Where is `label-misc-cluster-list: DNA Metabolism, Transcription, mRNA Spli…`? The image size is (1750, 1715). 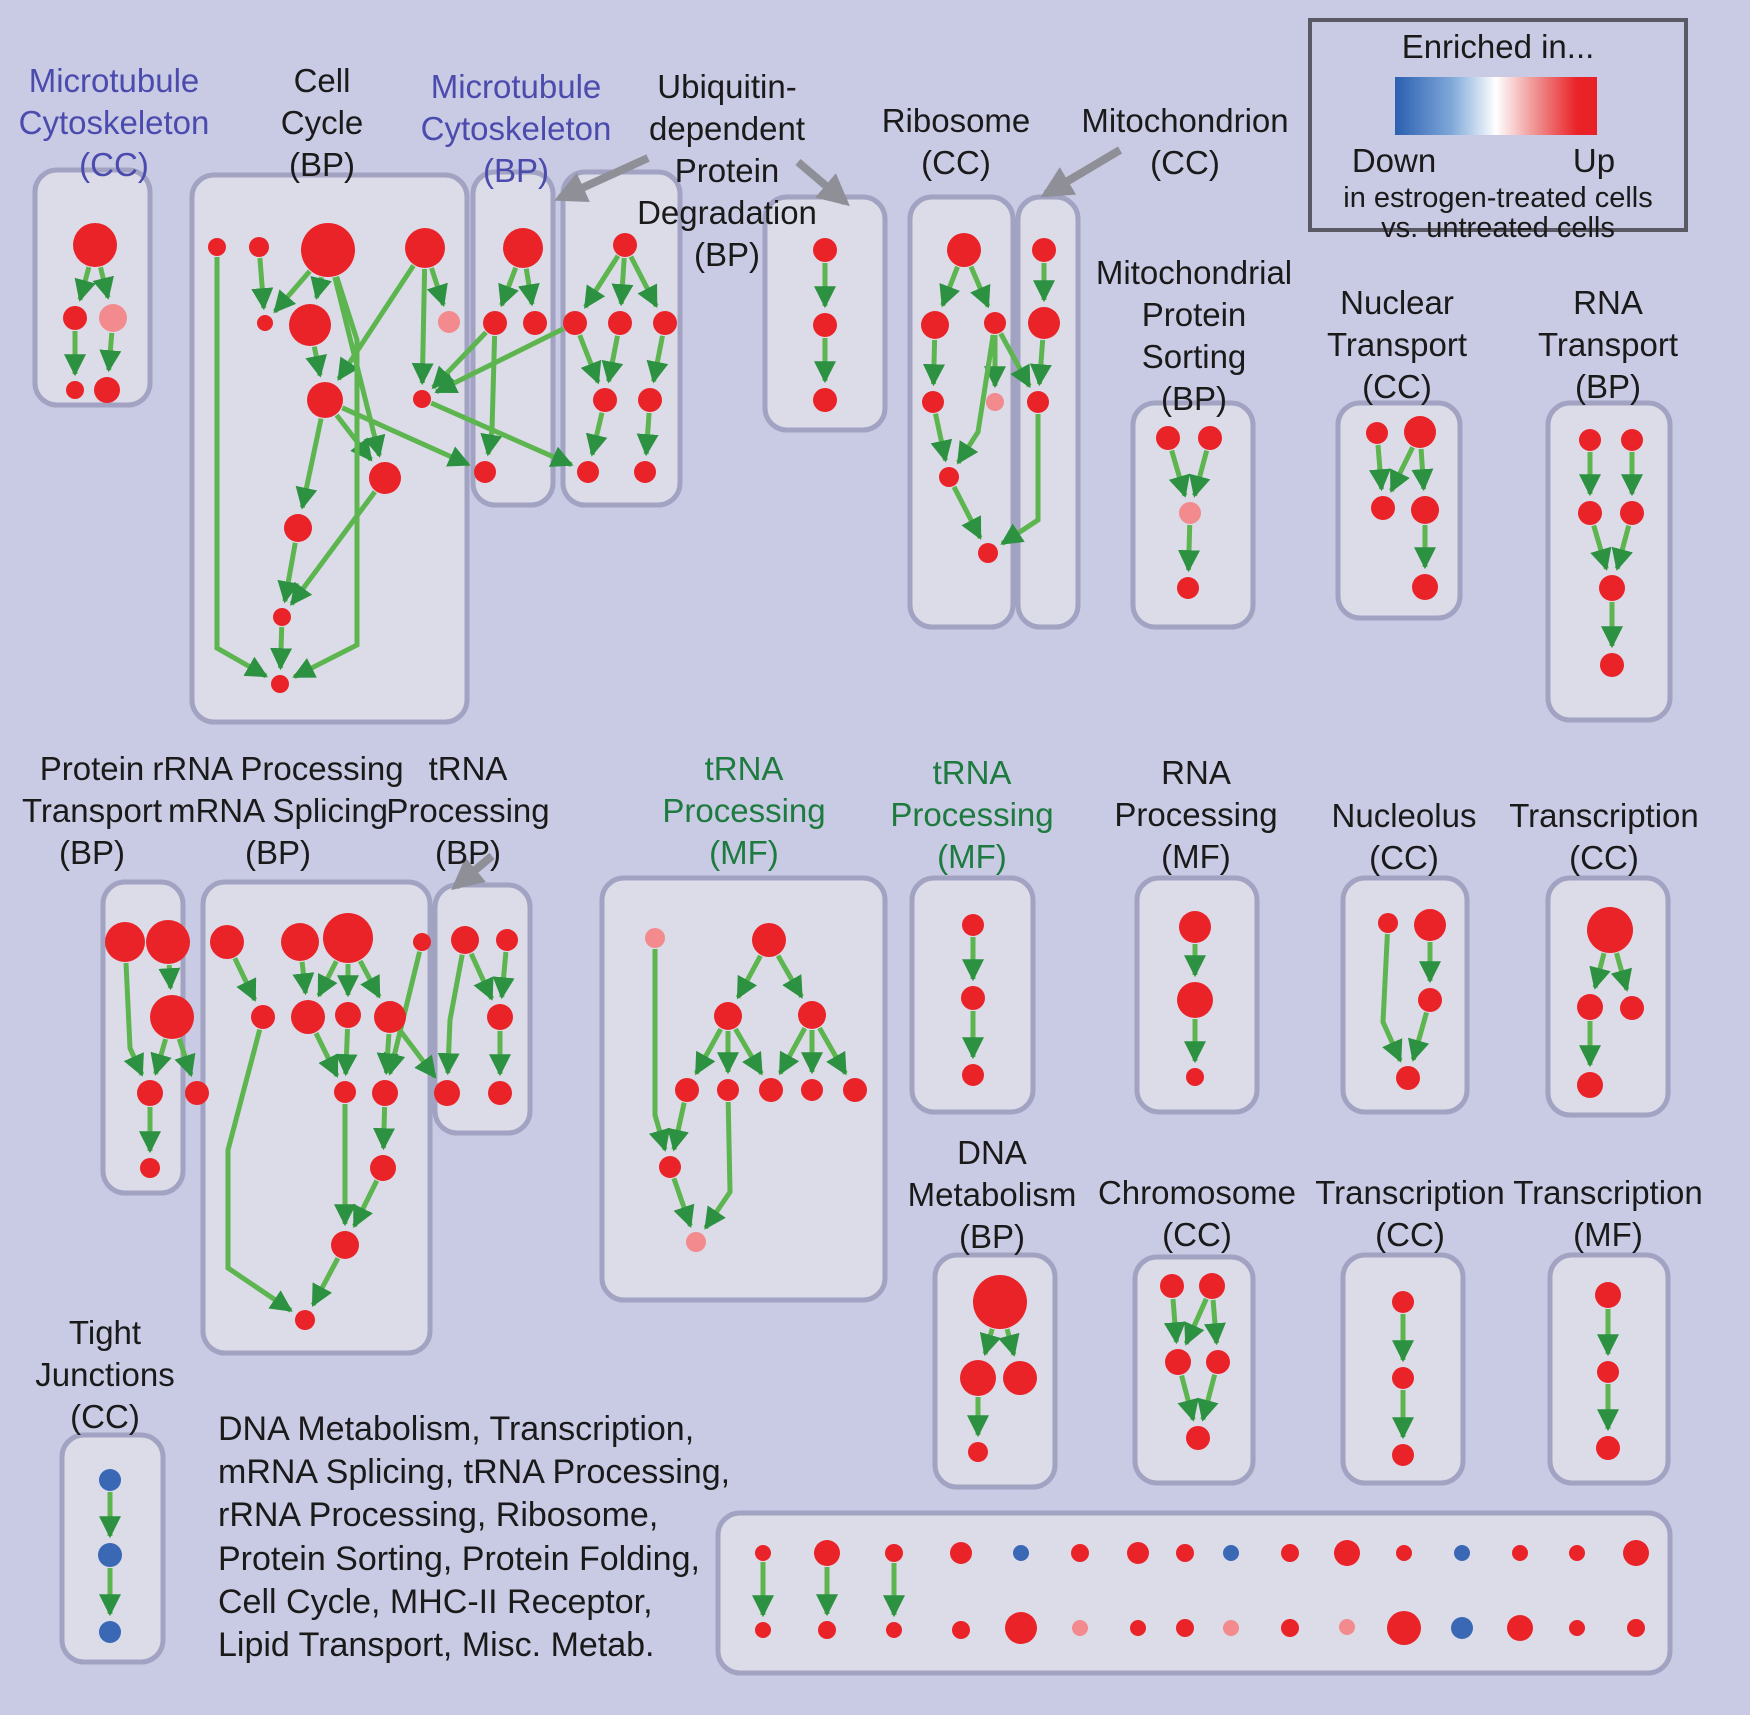 label-misc-cluster-list: DNA Metabolism, Transcription, mRNA Spli… is located at coordinates (474, 1537).